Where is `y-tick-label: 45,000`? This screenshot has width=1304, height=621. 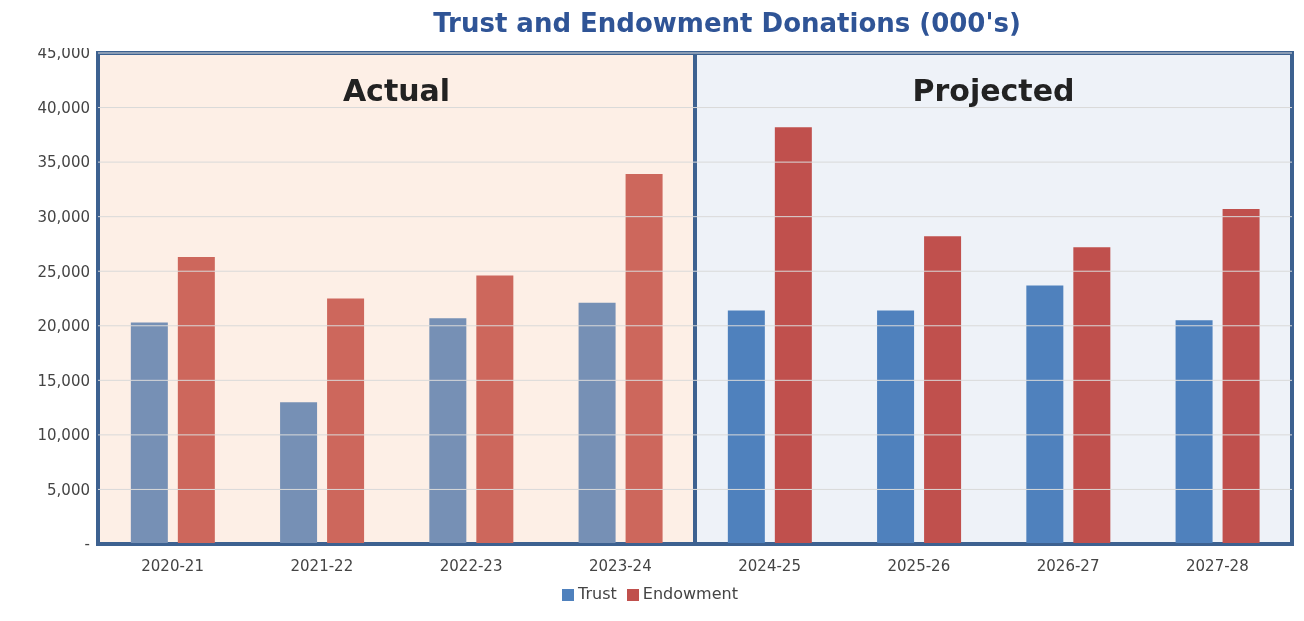
y-tick-label: 45,000 is located at coordinates (63, 53).